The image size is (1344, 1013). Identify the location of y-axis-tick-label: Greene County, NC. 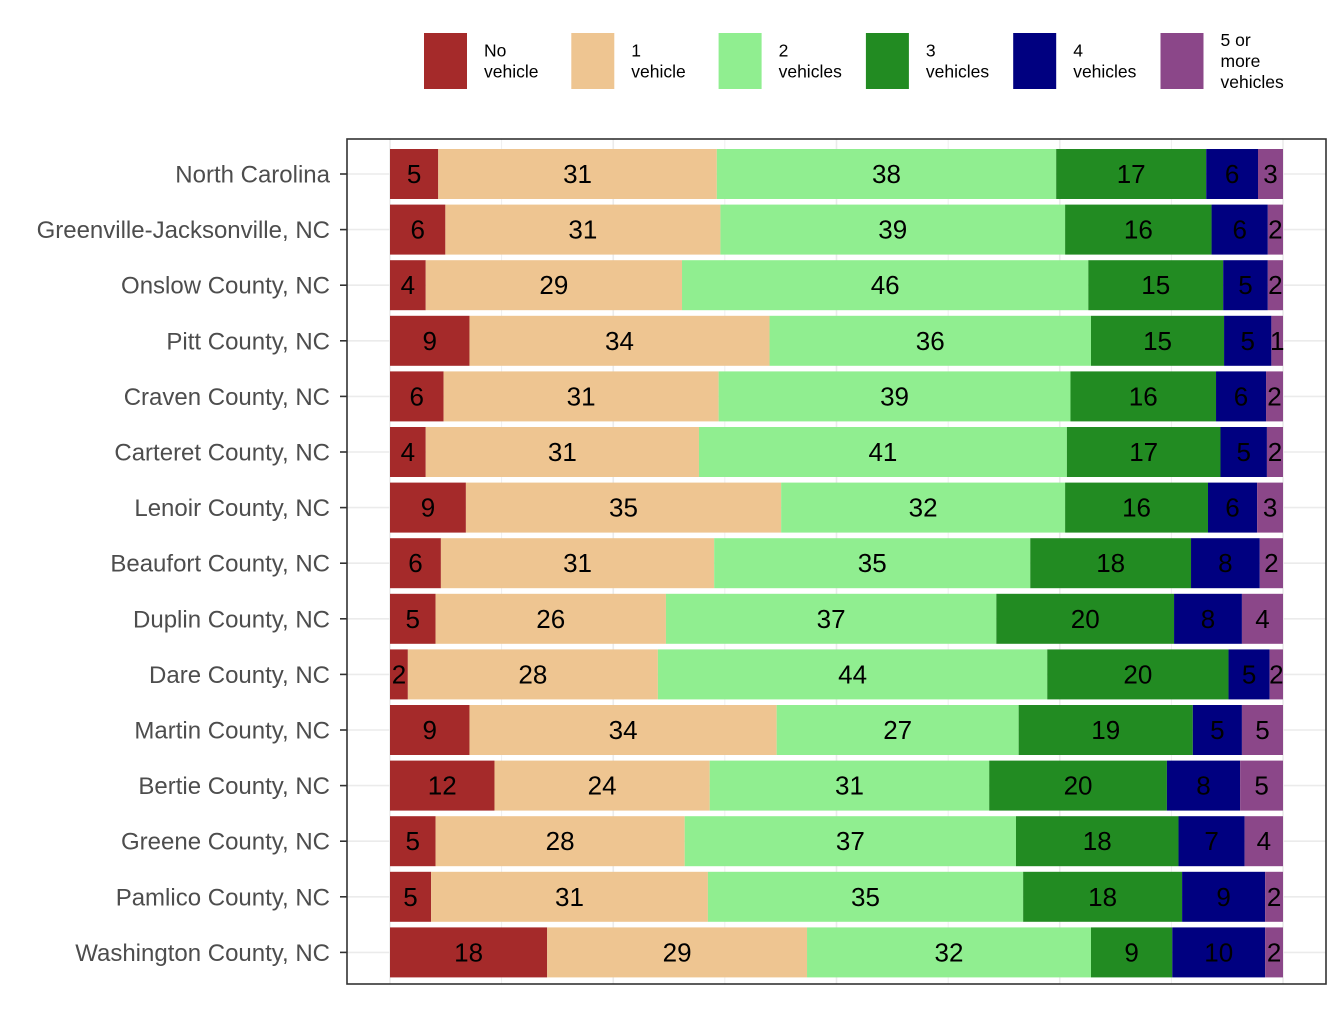
(225, 842).